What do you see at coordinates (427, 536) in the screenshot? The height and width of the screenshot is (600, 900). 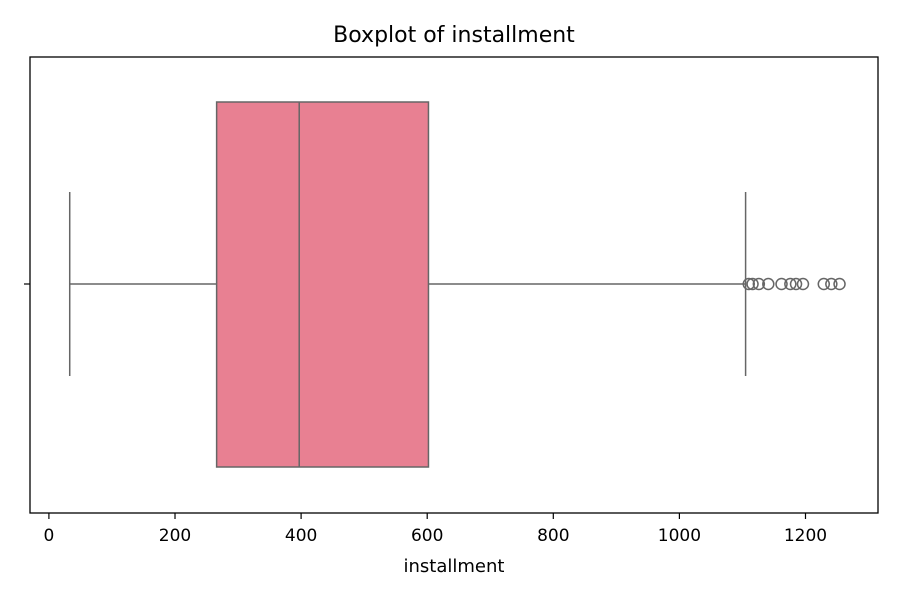 I see `x-tick-label: 600` at bounding box center [427, 536].